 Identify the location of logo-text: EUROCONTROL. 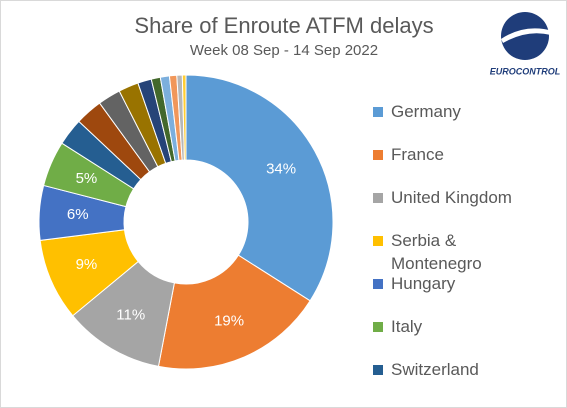
(525, 71).